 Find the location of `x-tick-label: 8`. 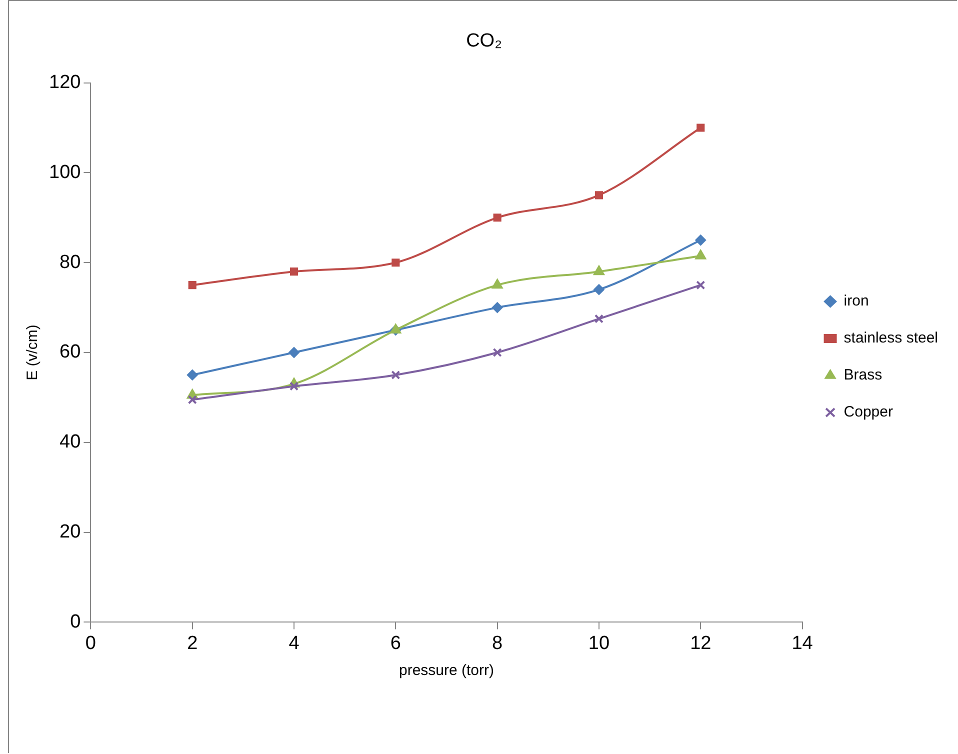

x-tick-label: 8 is located at coordinates (497, 643).